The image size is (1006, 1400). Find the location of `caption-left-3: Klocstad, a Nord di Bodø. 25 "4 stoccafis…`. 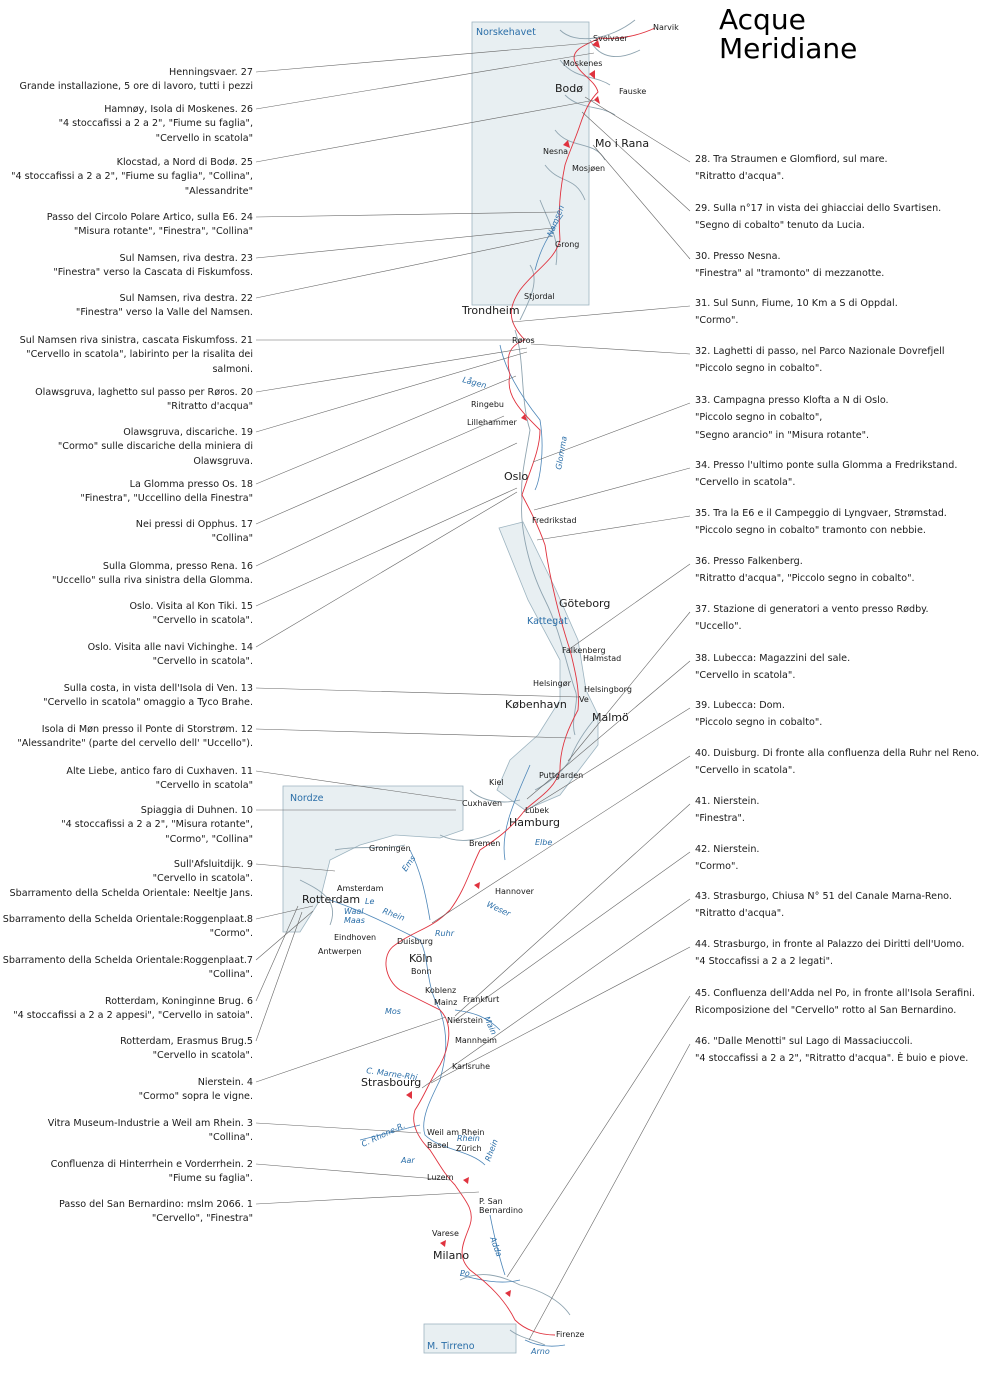

caption-left-3: Klocstad, a Nord di Bodø. 25 "4 stoccafis… is located at coordinates (132, 177).